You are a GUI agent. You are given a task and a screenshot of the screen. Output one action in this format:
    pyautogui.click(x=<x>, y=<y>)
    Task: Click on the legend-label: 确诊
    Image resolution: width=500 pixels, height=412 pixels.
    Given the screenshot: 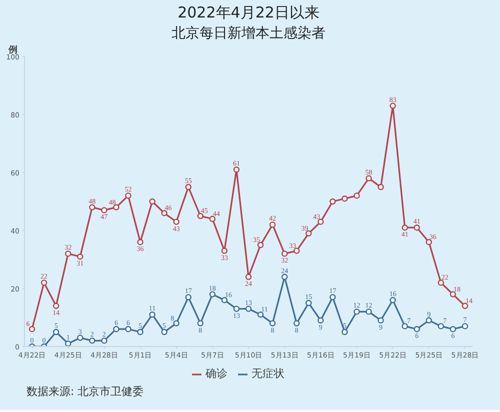 What is the action you would take?
    pyautogui.click(x=216, y=373)
    